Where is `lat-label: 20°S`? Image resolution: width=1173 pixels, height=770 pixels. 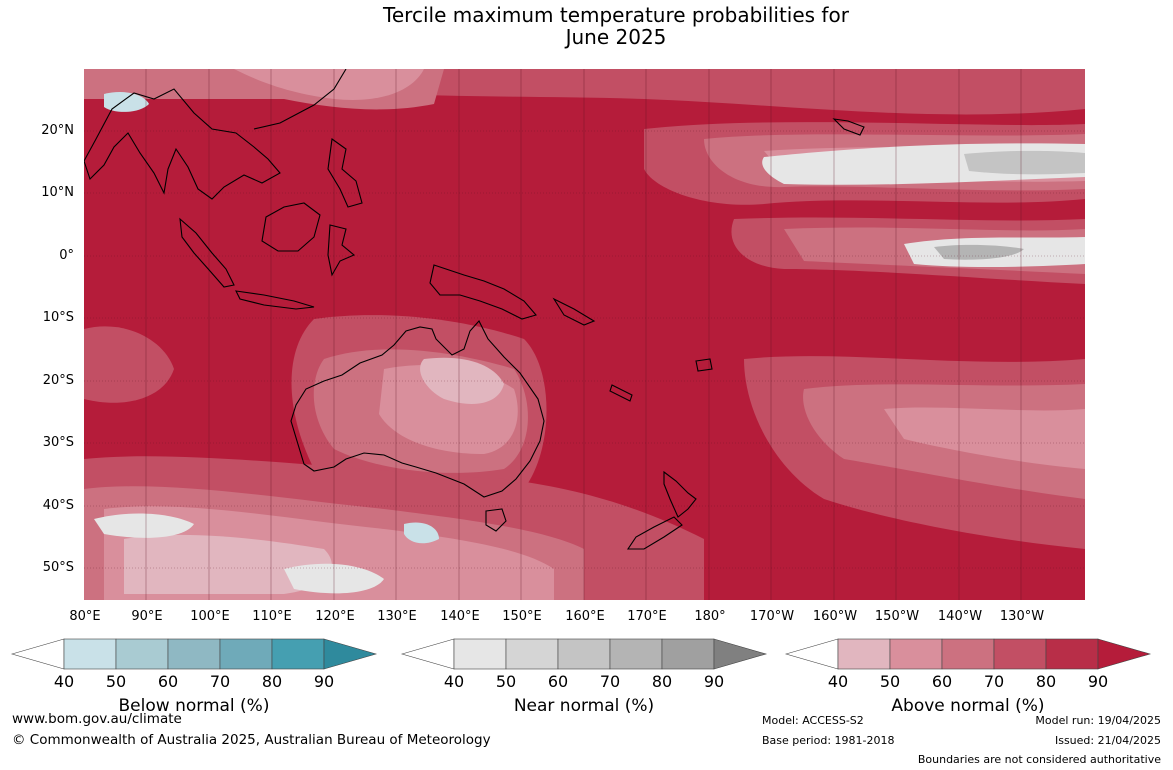 lat-label: 20°S is located at coordinates (58, 380).